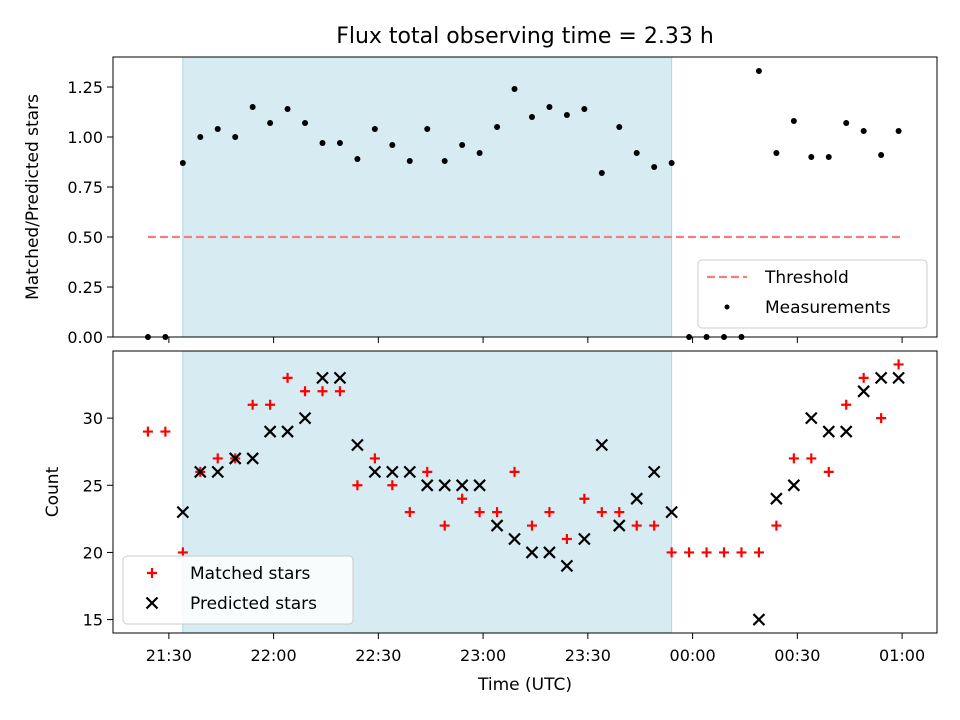  What do you see at coordinates (828, 308) in the screenshot?
I see `legend-measurements-label: Measurements` at bounding box center [828, 308].